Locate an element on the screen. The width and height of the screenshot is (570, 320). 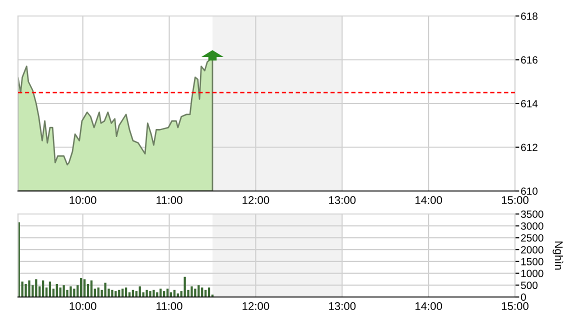
y-tick-label: 610 is located at coordinates (529, 191).